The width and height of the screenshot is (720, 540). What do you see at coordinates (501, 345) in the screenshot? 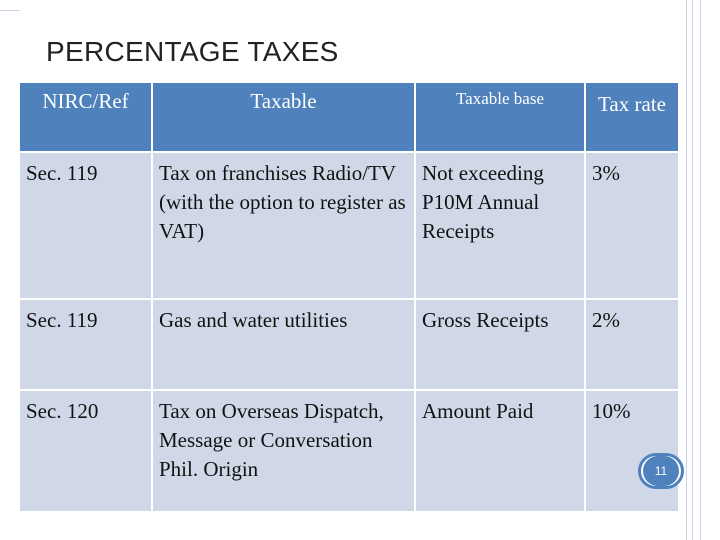
I see `cell-base: Gross Receipts` at bounding box center [501, 345].